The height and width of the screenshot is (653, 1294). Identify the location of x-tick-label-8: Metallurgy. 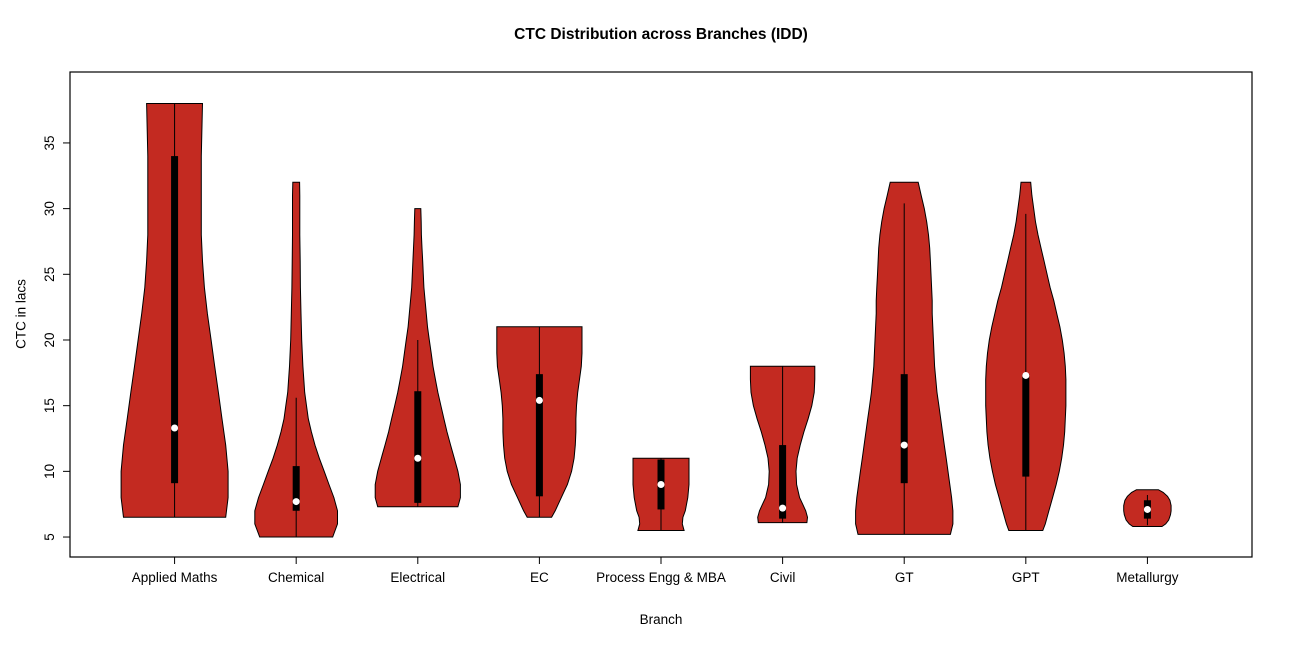
(1147, 577).